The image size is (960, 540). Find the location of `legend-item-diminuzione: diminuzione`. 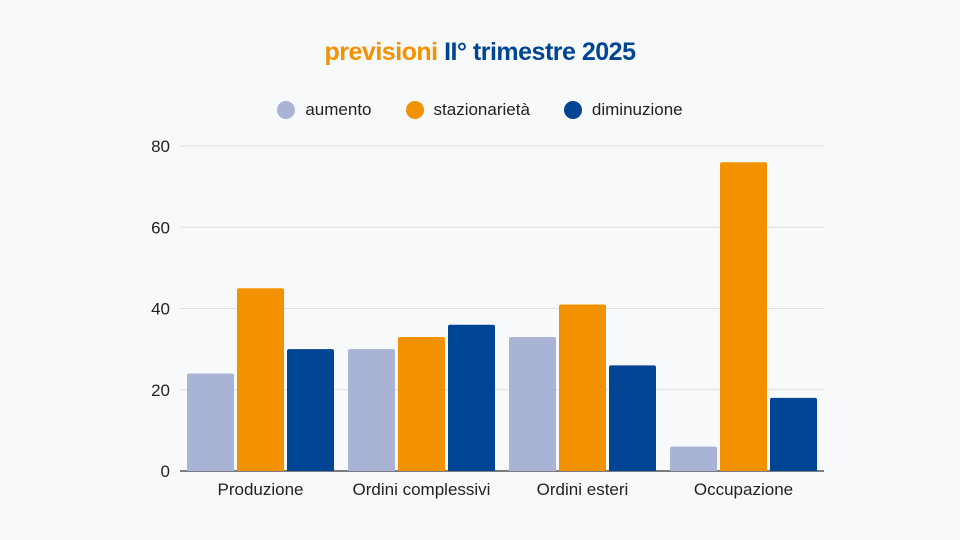

legend-item-diminuzione: diminuzione is located at coordinates (623, 110).